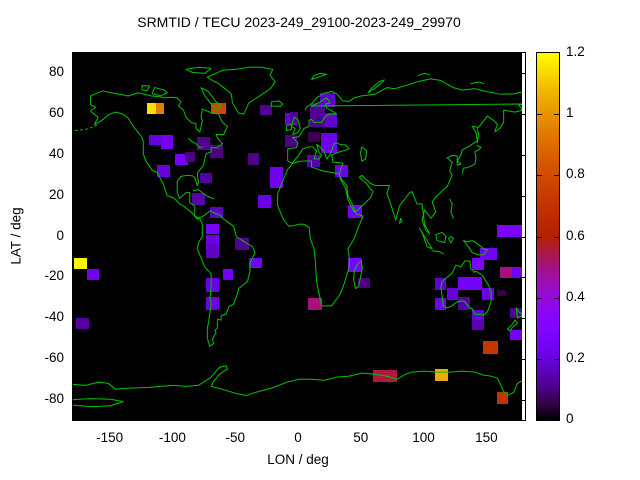 This screenshot has height=480, width=640. I want to click on x-tick-label: 50, so click(361, 437).